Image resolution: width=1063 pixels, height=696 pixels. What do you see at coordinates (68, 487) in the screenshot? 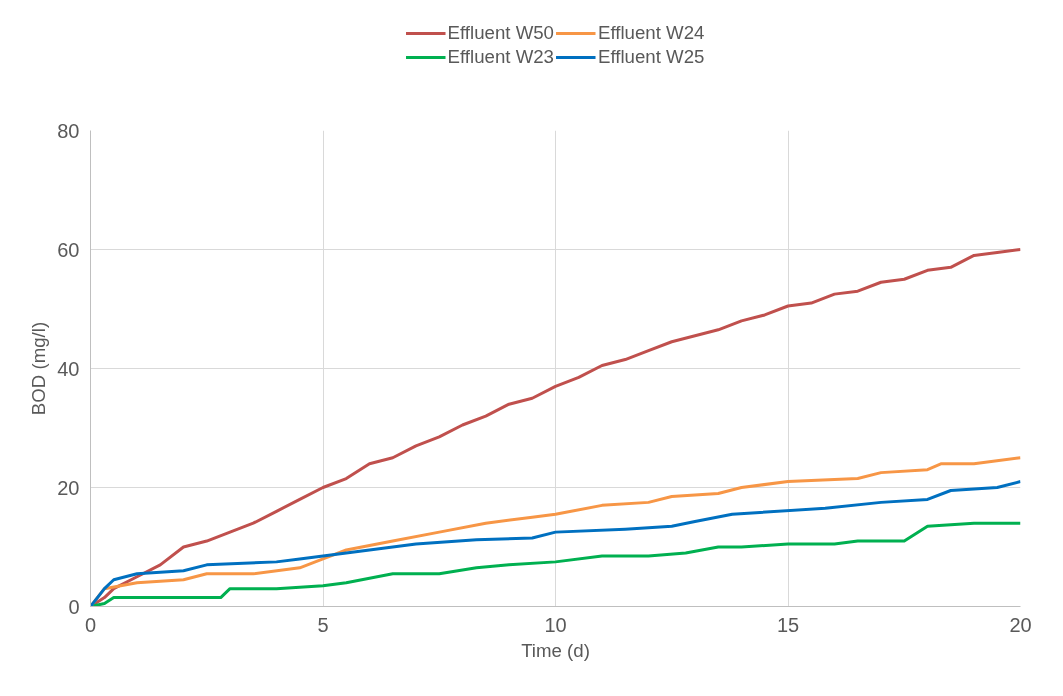
I see `y-tick-label: 20` at bounding box center [68, 487].